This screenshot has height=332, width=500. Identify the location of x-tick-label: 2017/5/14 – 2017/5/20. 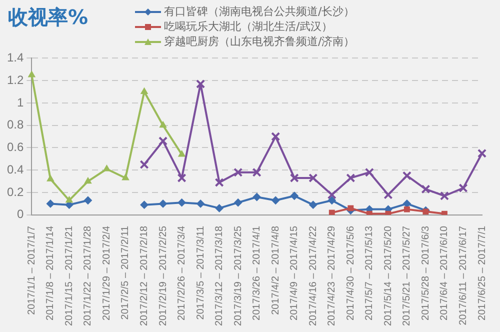
(388, 275).